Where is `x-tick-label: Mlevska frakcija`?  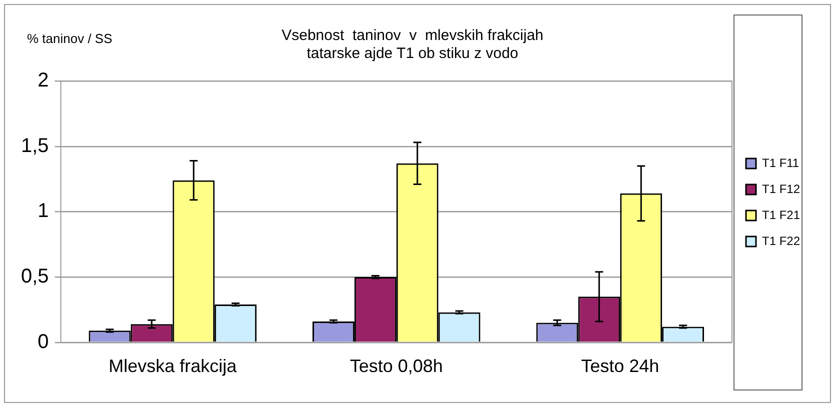 x-tick-label: Mlevska frakcija is located at coordinates (173, 366).